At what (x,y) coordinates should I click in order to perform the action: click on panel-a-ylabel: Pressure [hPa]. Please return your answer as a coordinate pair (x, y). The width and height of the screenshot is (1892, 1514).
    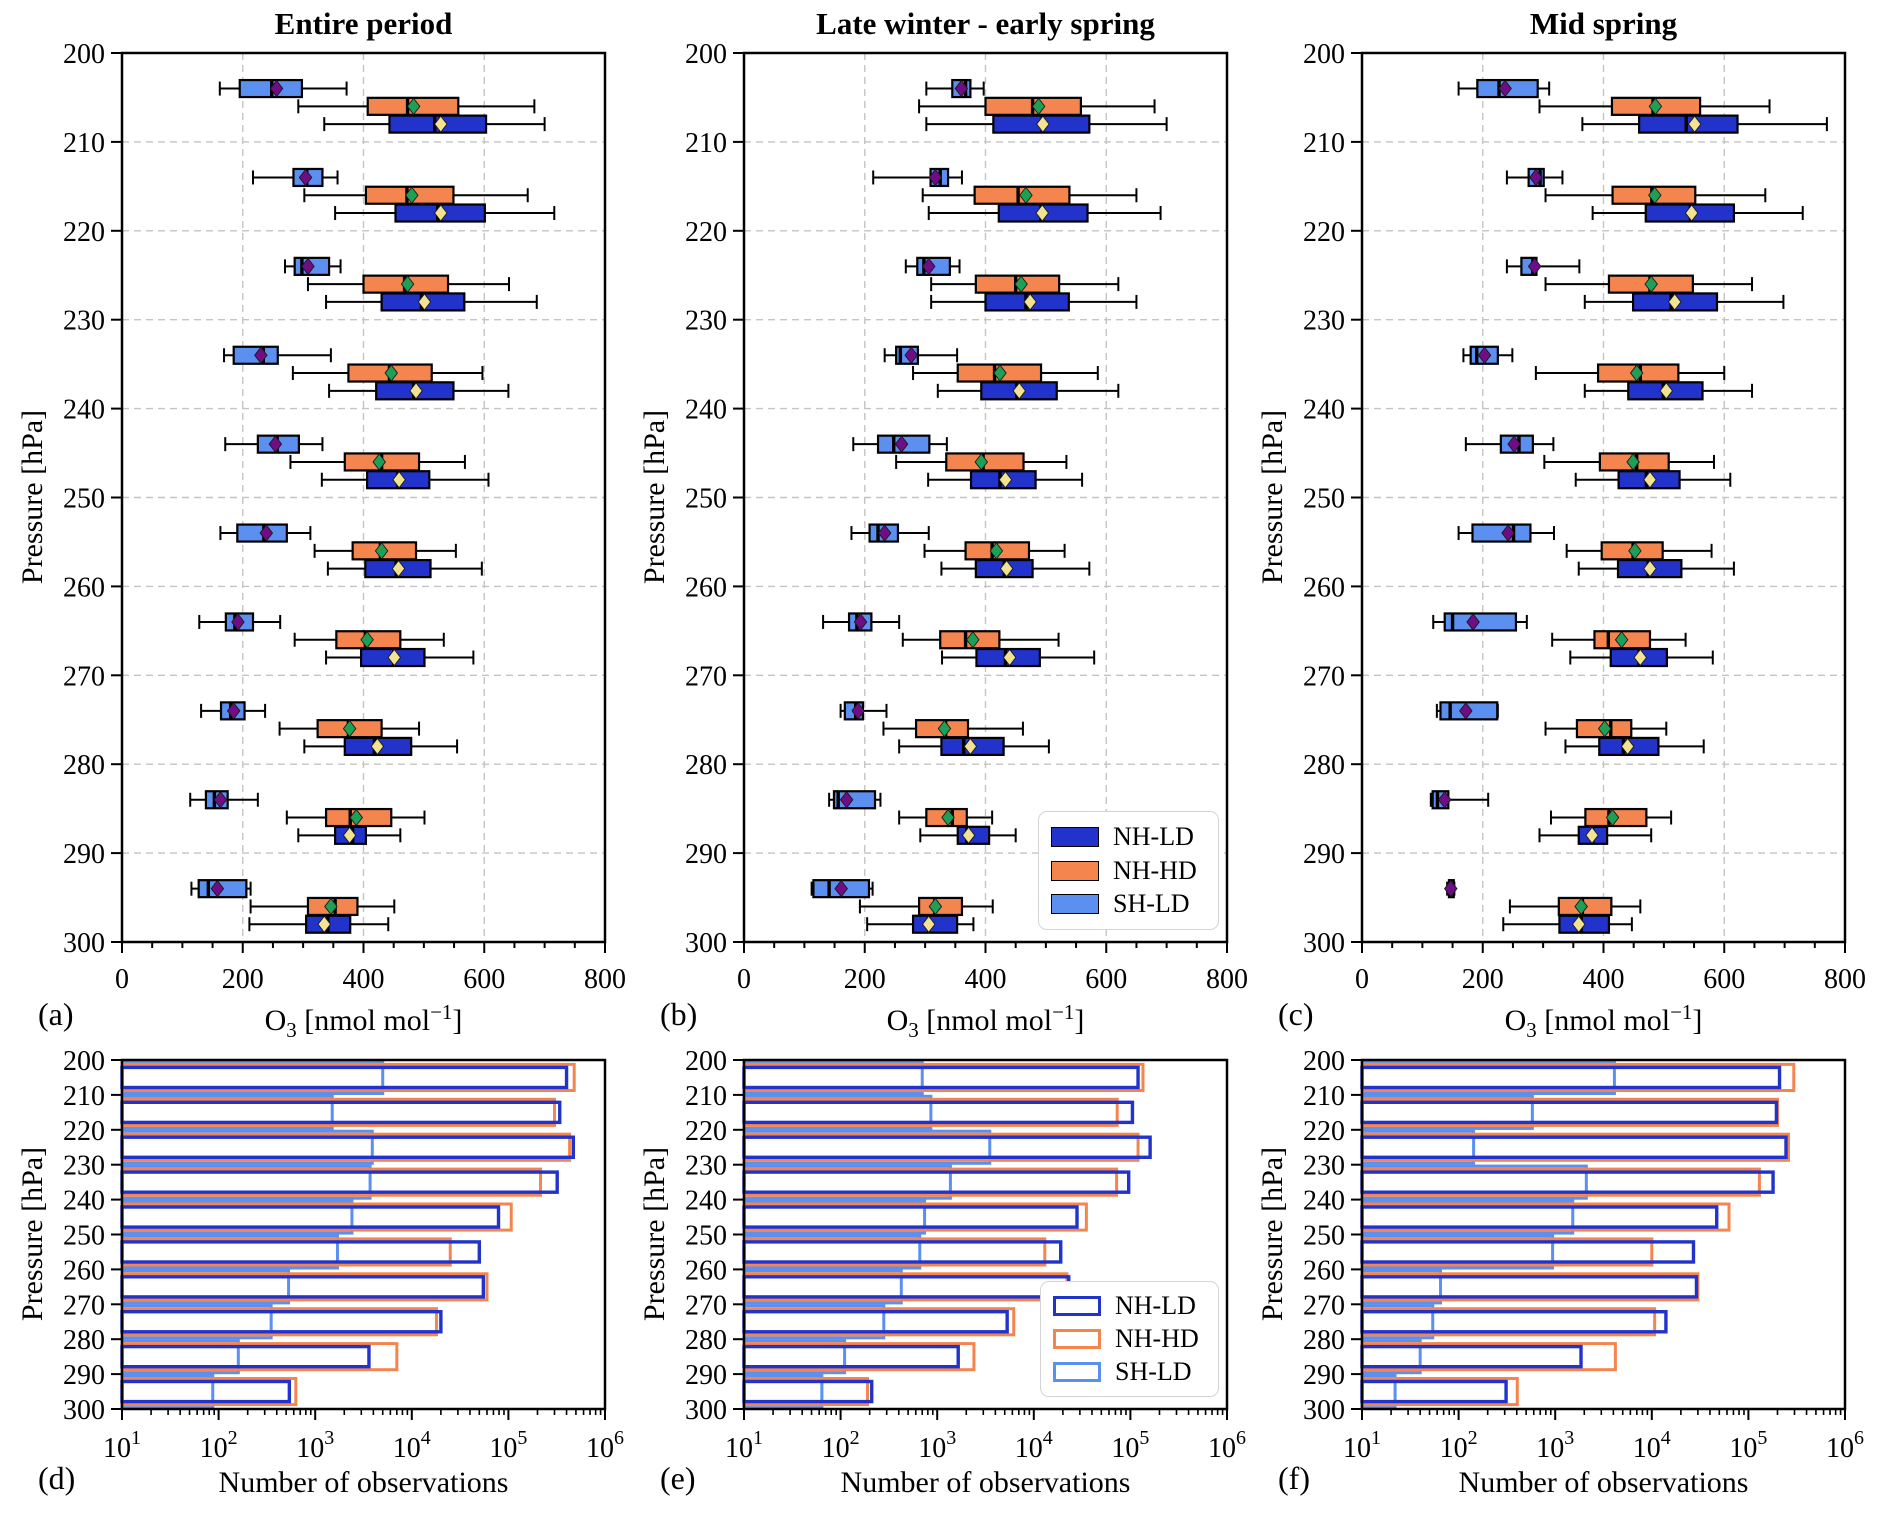
    Looking at the image, I should click on (32, 497).